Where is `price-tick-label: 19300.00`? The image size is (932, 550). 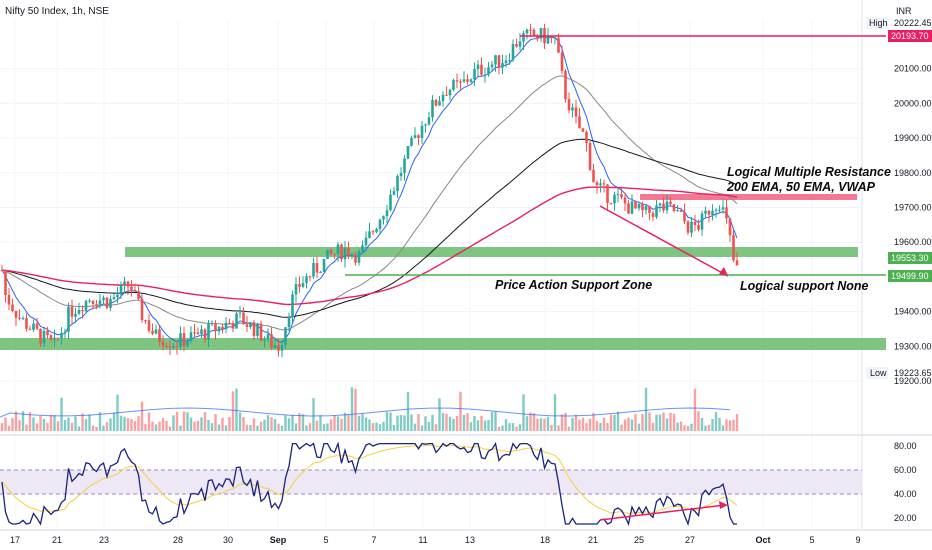
price-tick-label: 19300.00 is located at coordinates (913, 346).